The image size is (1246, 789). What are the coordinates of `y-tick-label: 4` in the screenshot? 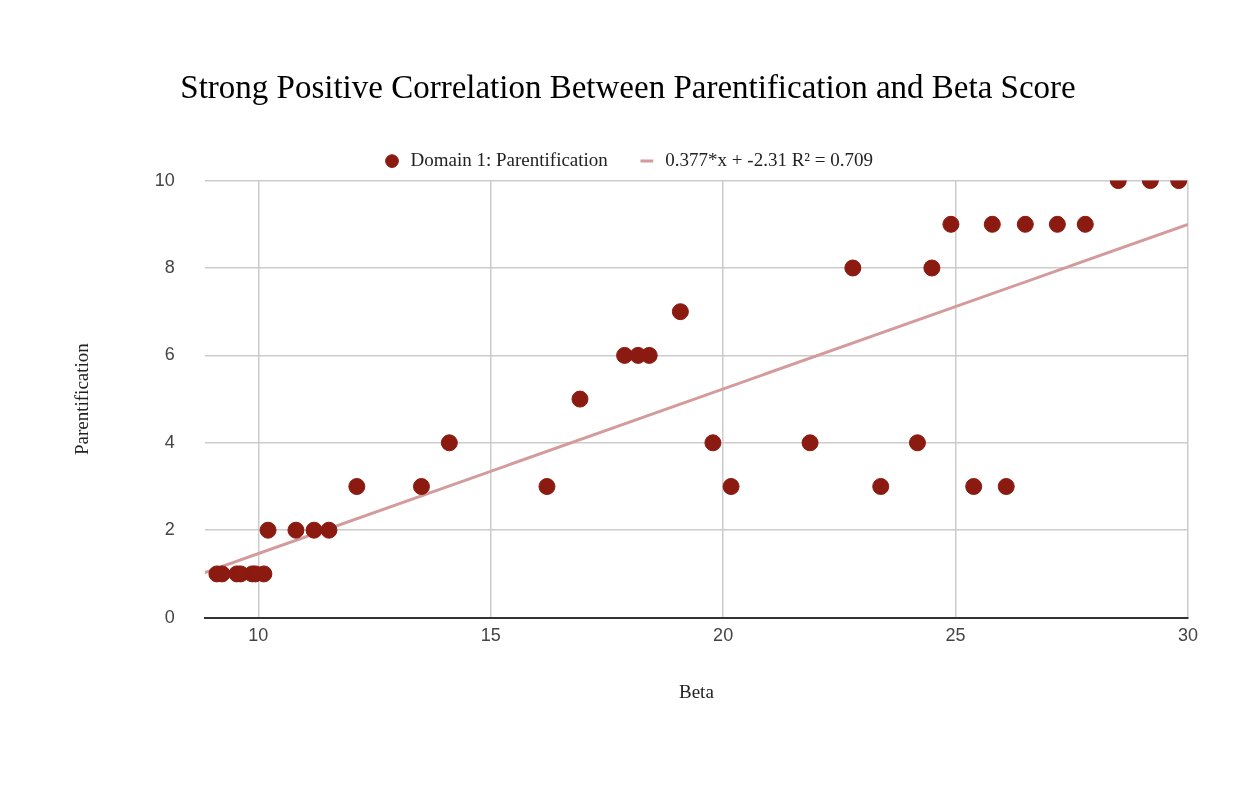 It's located at (169, 441).